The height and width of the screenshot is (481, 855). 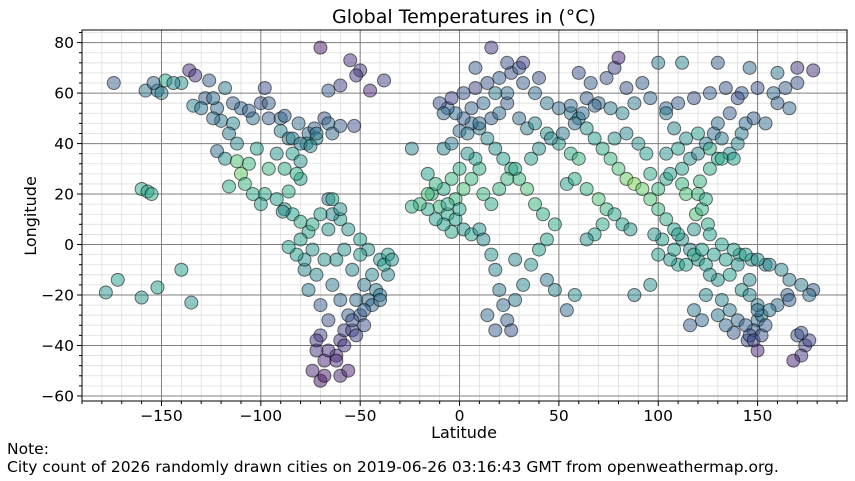 I want to click on y-axis-label: Longitude, so click(x=30, y=216).